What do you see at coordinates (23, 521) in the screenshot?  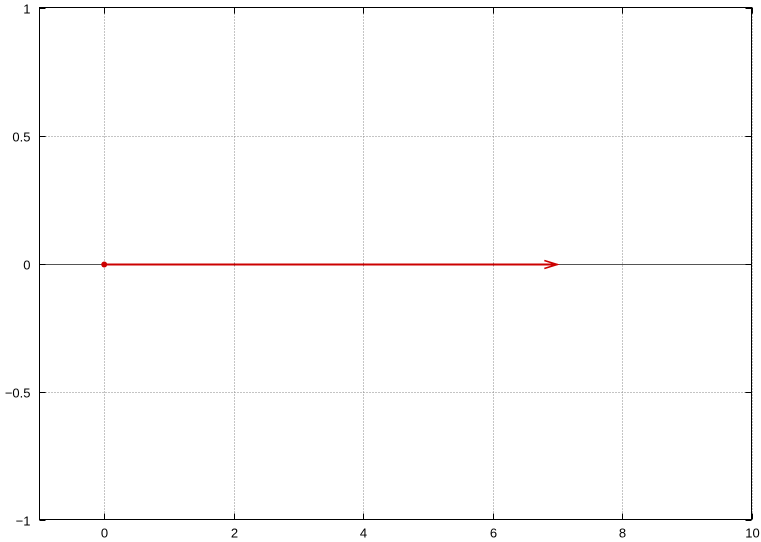 I see `y-tick-label: −1` at bounding box center [23, 521].